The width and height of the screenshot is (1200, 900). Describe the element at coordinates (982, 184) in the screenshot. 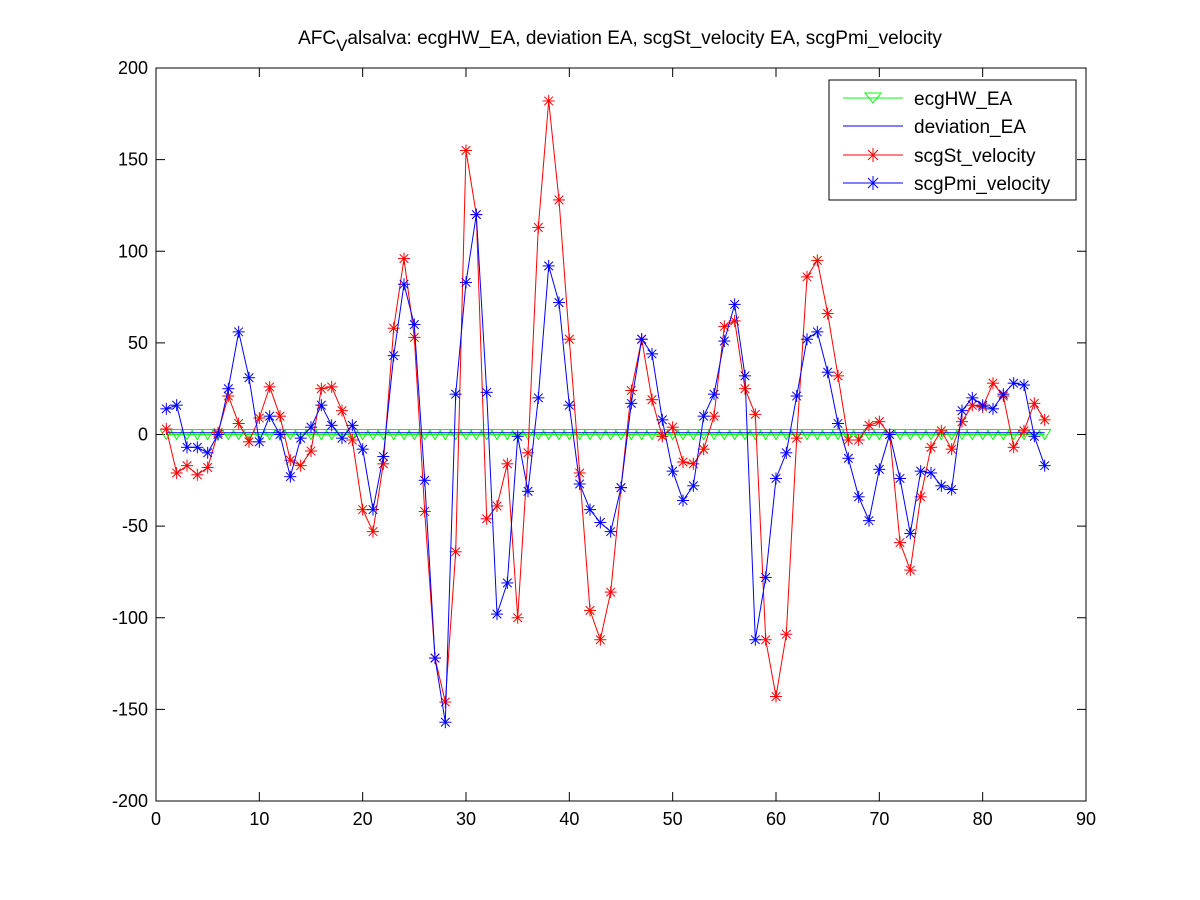

I see `legend-label-scgpmi: scgPmi_velocity` at that location.